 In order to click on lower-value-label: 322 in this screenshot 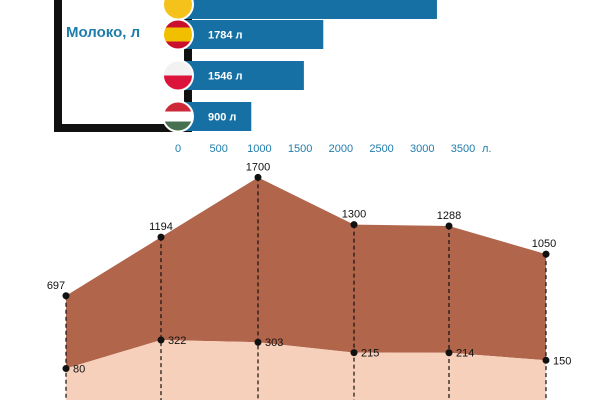, I will do `click(177, 341)`.